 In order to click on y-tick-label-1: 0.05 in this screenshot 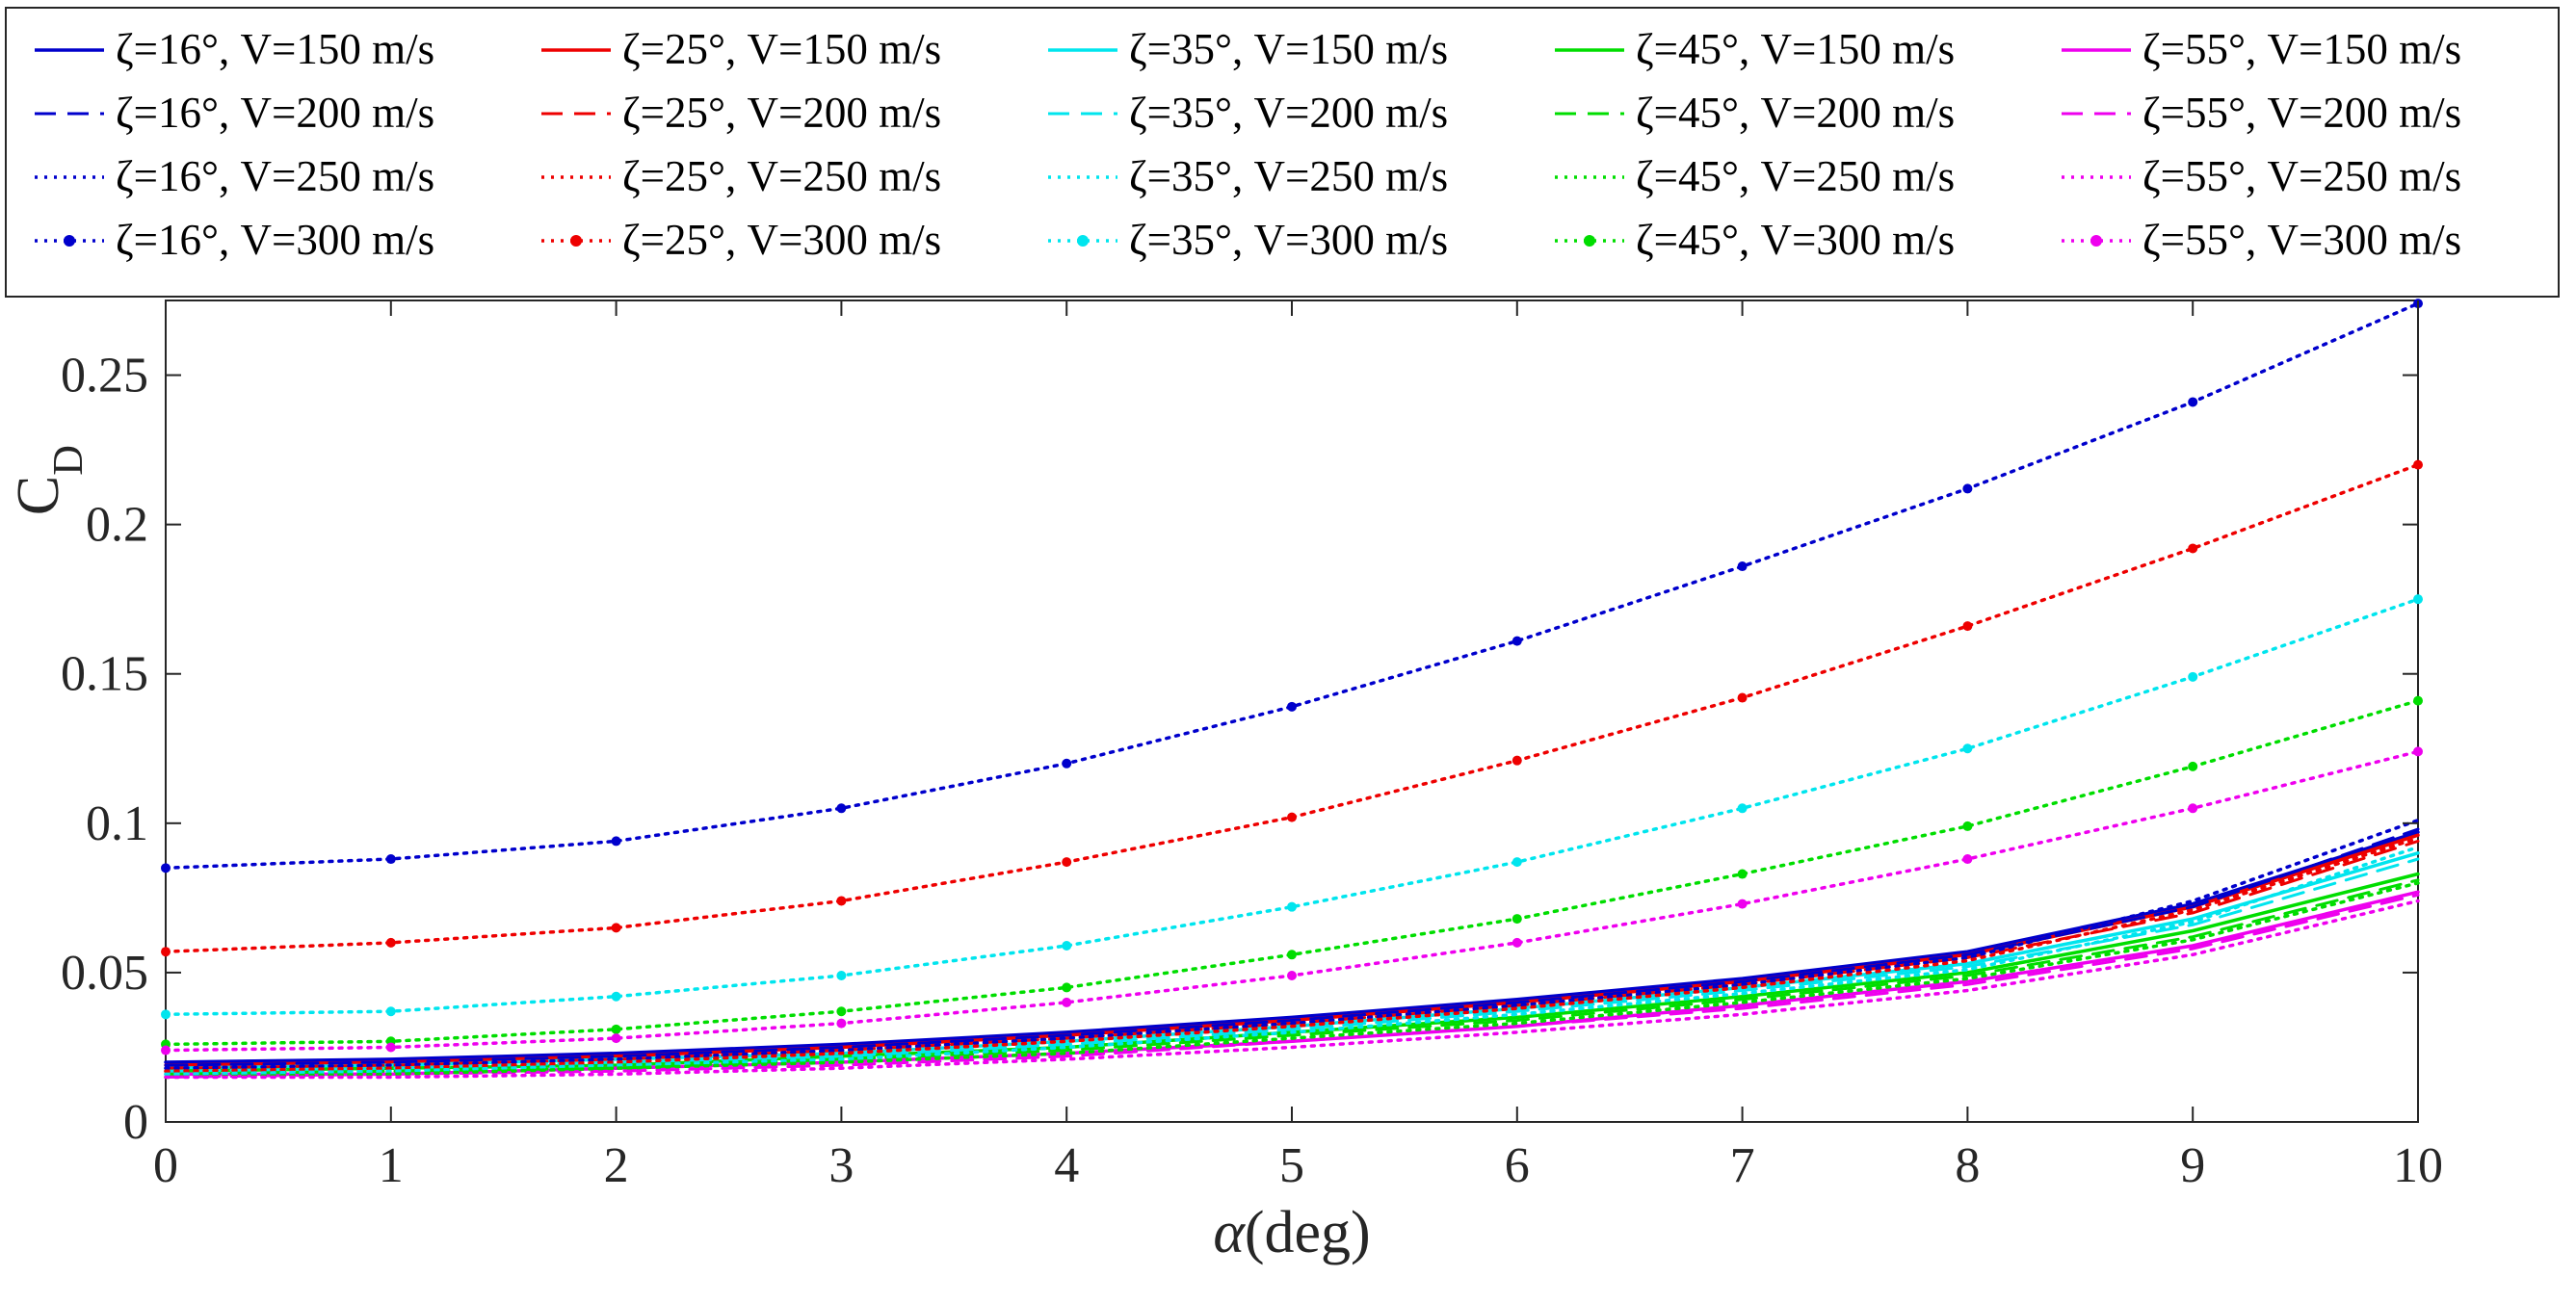, I will do `click(104, 973)`.